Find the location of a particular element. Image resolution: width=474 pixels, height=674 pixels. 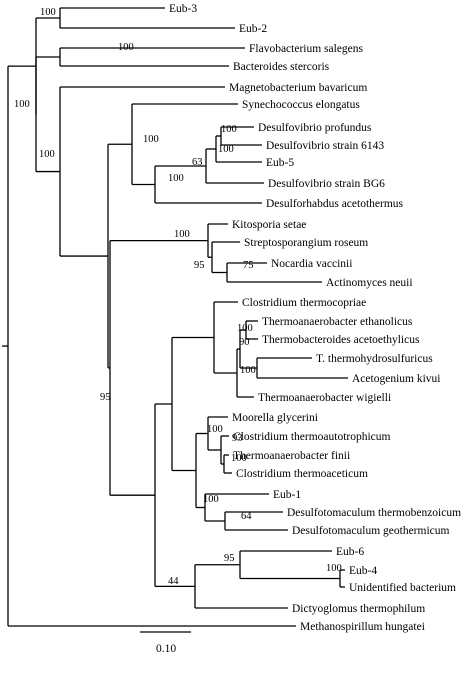

taxon-label: Moorella glycerini is located at coordinates (275, 418).